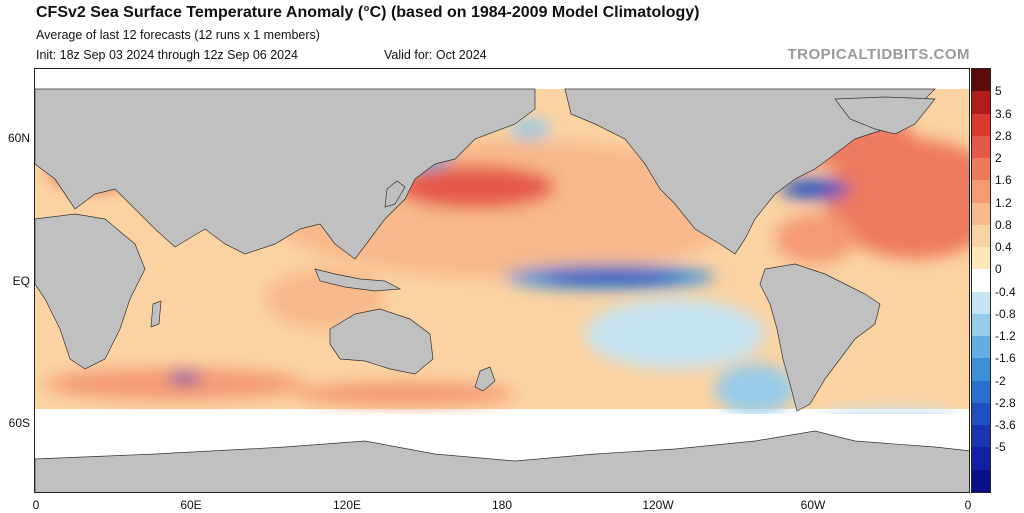 The image size is (1024, 513). Describe the element at coordinates (1003, 180) in the screenshot. I see `colorbar-label: 1.6` at that location.